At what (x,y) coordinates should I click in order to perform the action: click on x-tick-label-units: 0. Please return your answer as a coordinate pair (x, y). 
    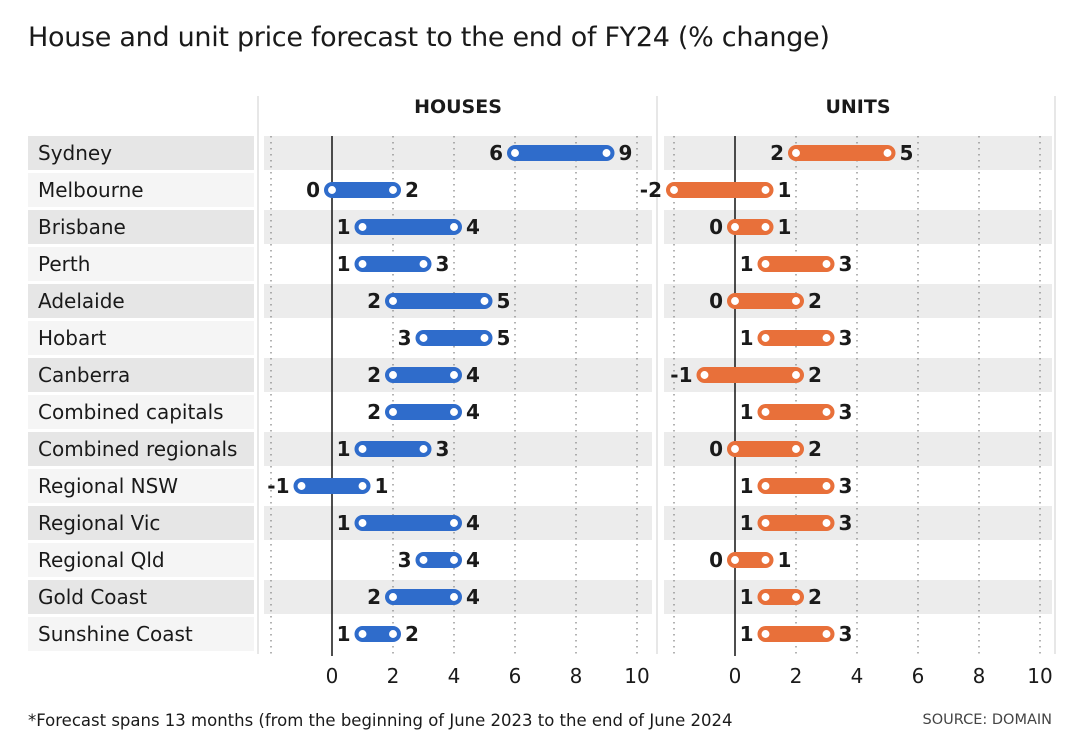
    Looking at the image, I should click on (735, 676).